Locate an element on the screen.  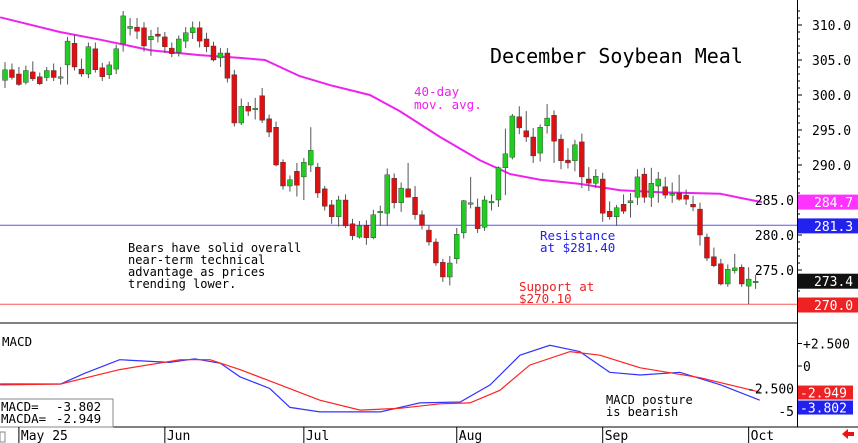
scroll-left-box is located at coordinates (3, 437).